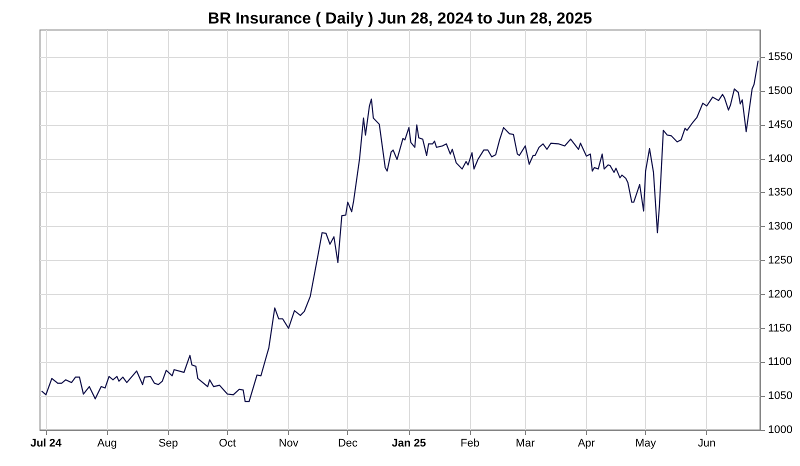  What do you see at coordinates (46, 444) in the screenshot?
I see `x-tick-label: Jul 24` at bounding box center [46, 444].